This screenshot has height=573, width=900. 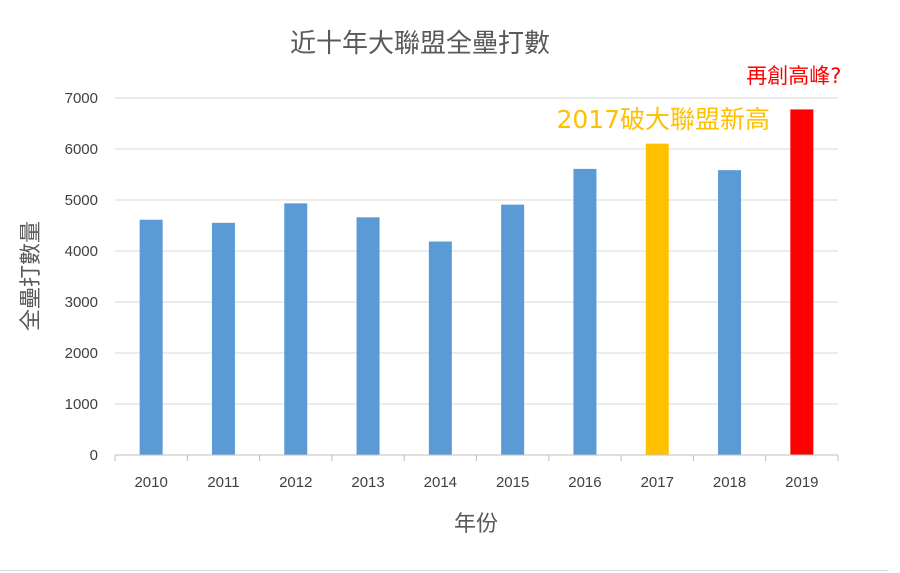 What do you see at coordinates (663, 119) in the screenshot?
I see `annotation-record-2017: 2017破大聯盟新高` at bounding box center [663, 119].